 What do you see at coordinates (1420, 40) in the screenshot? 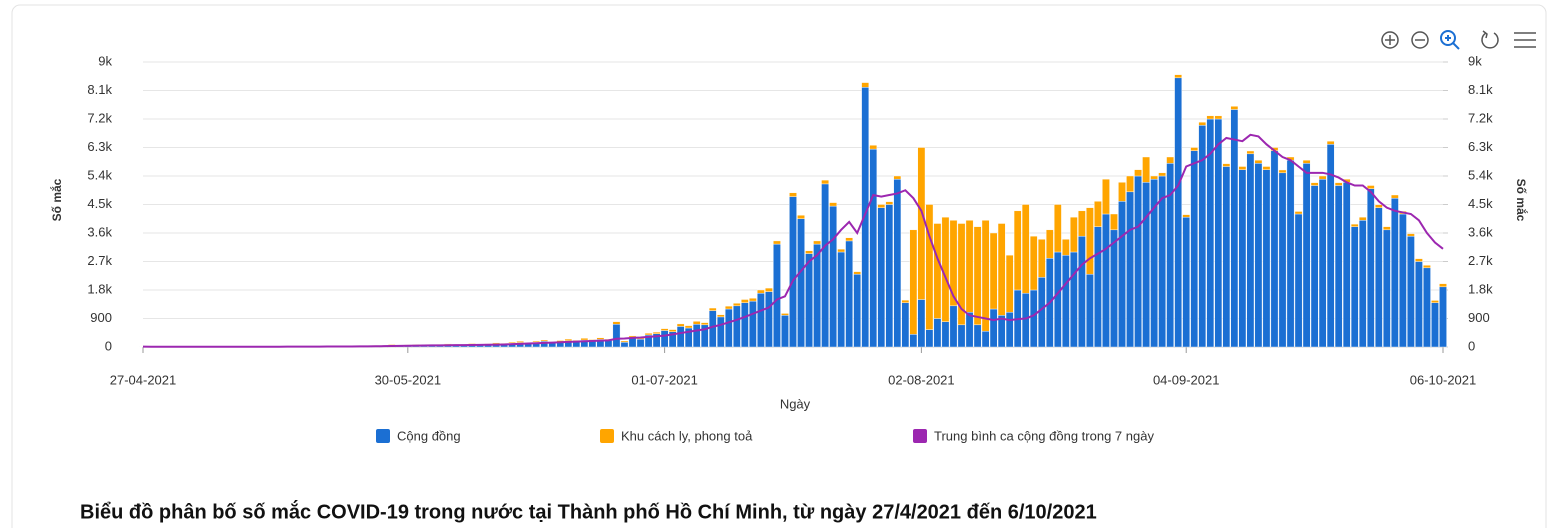
I see `zoom-out-button` at bounding box center [1420, 40].